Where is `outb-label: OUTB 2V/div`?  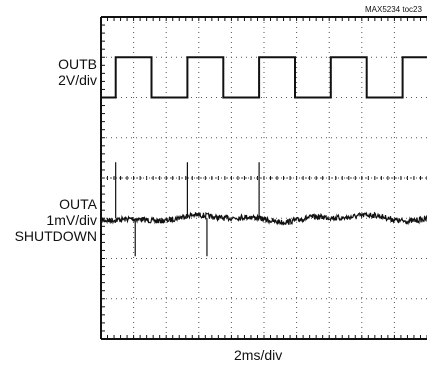
outb-label: OUTB 2V/div is located at coordinates (77, 72).